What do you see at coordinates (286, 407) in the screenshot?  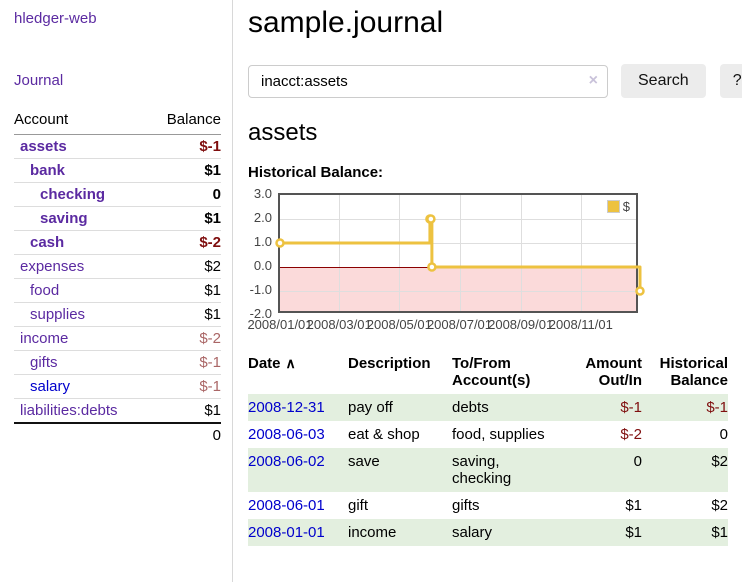 I see `transaction-date-link: 2008-12-31` at bounding box center [286, 407].